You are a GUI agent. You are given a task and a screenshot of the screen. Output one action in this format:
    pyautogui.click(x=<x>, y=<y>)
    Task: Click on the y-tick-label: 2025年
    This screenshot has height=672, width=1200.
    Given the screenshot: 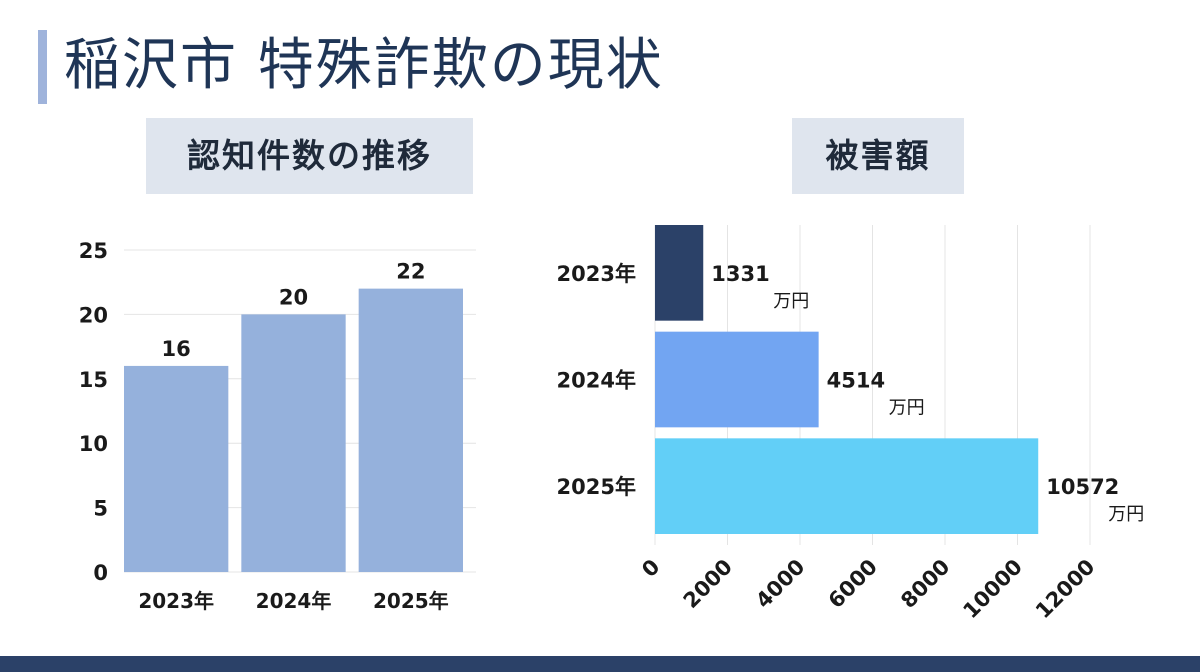 What is the action you would take?
    pyautogui.click(x=596, y=487)
    